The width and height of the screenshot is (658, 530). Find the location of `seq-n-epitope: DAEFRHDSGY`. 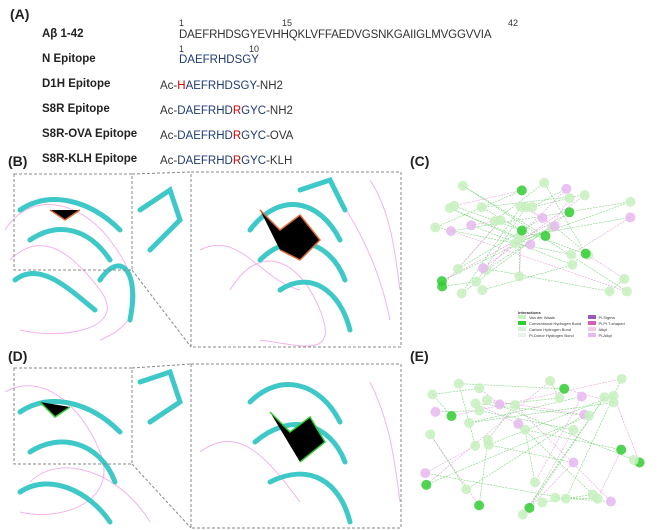

seq-n-epitope: DAEFRHDSGY is located at coordinates (219, 60).